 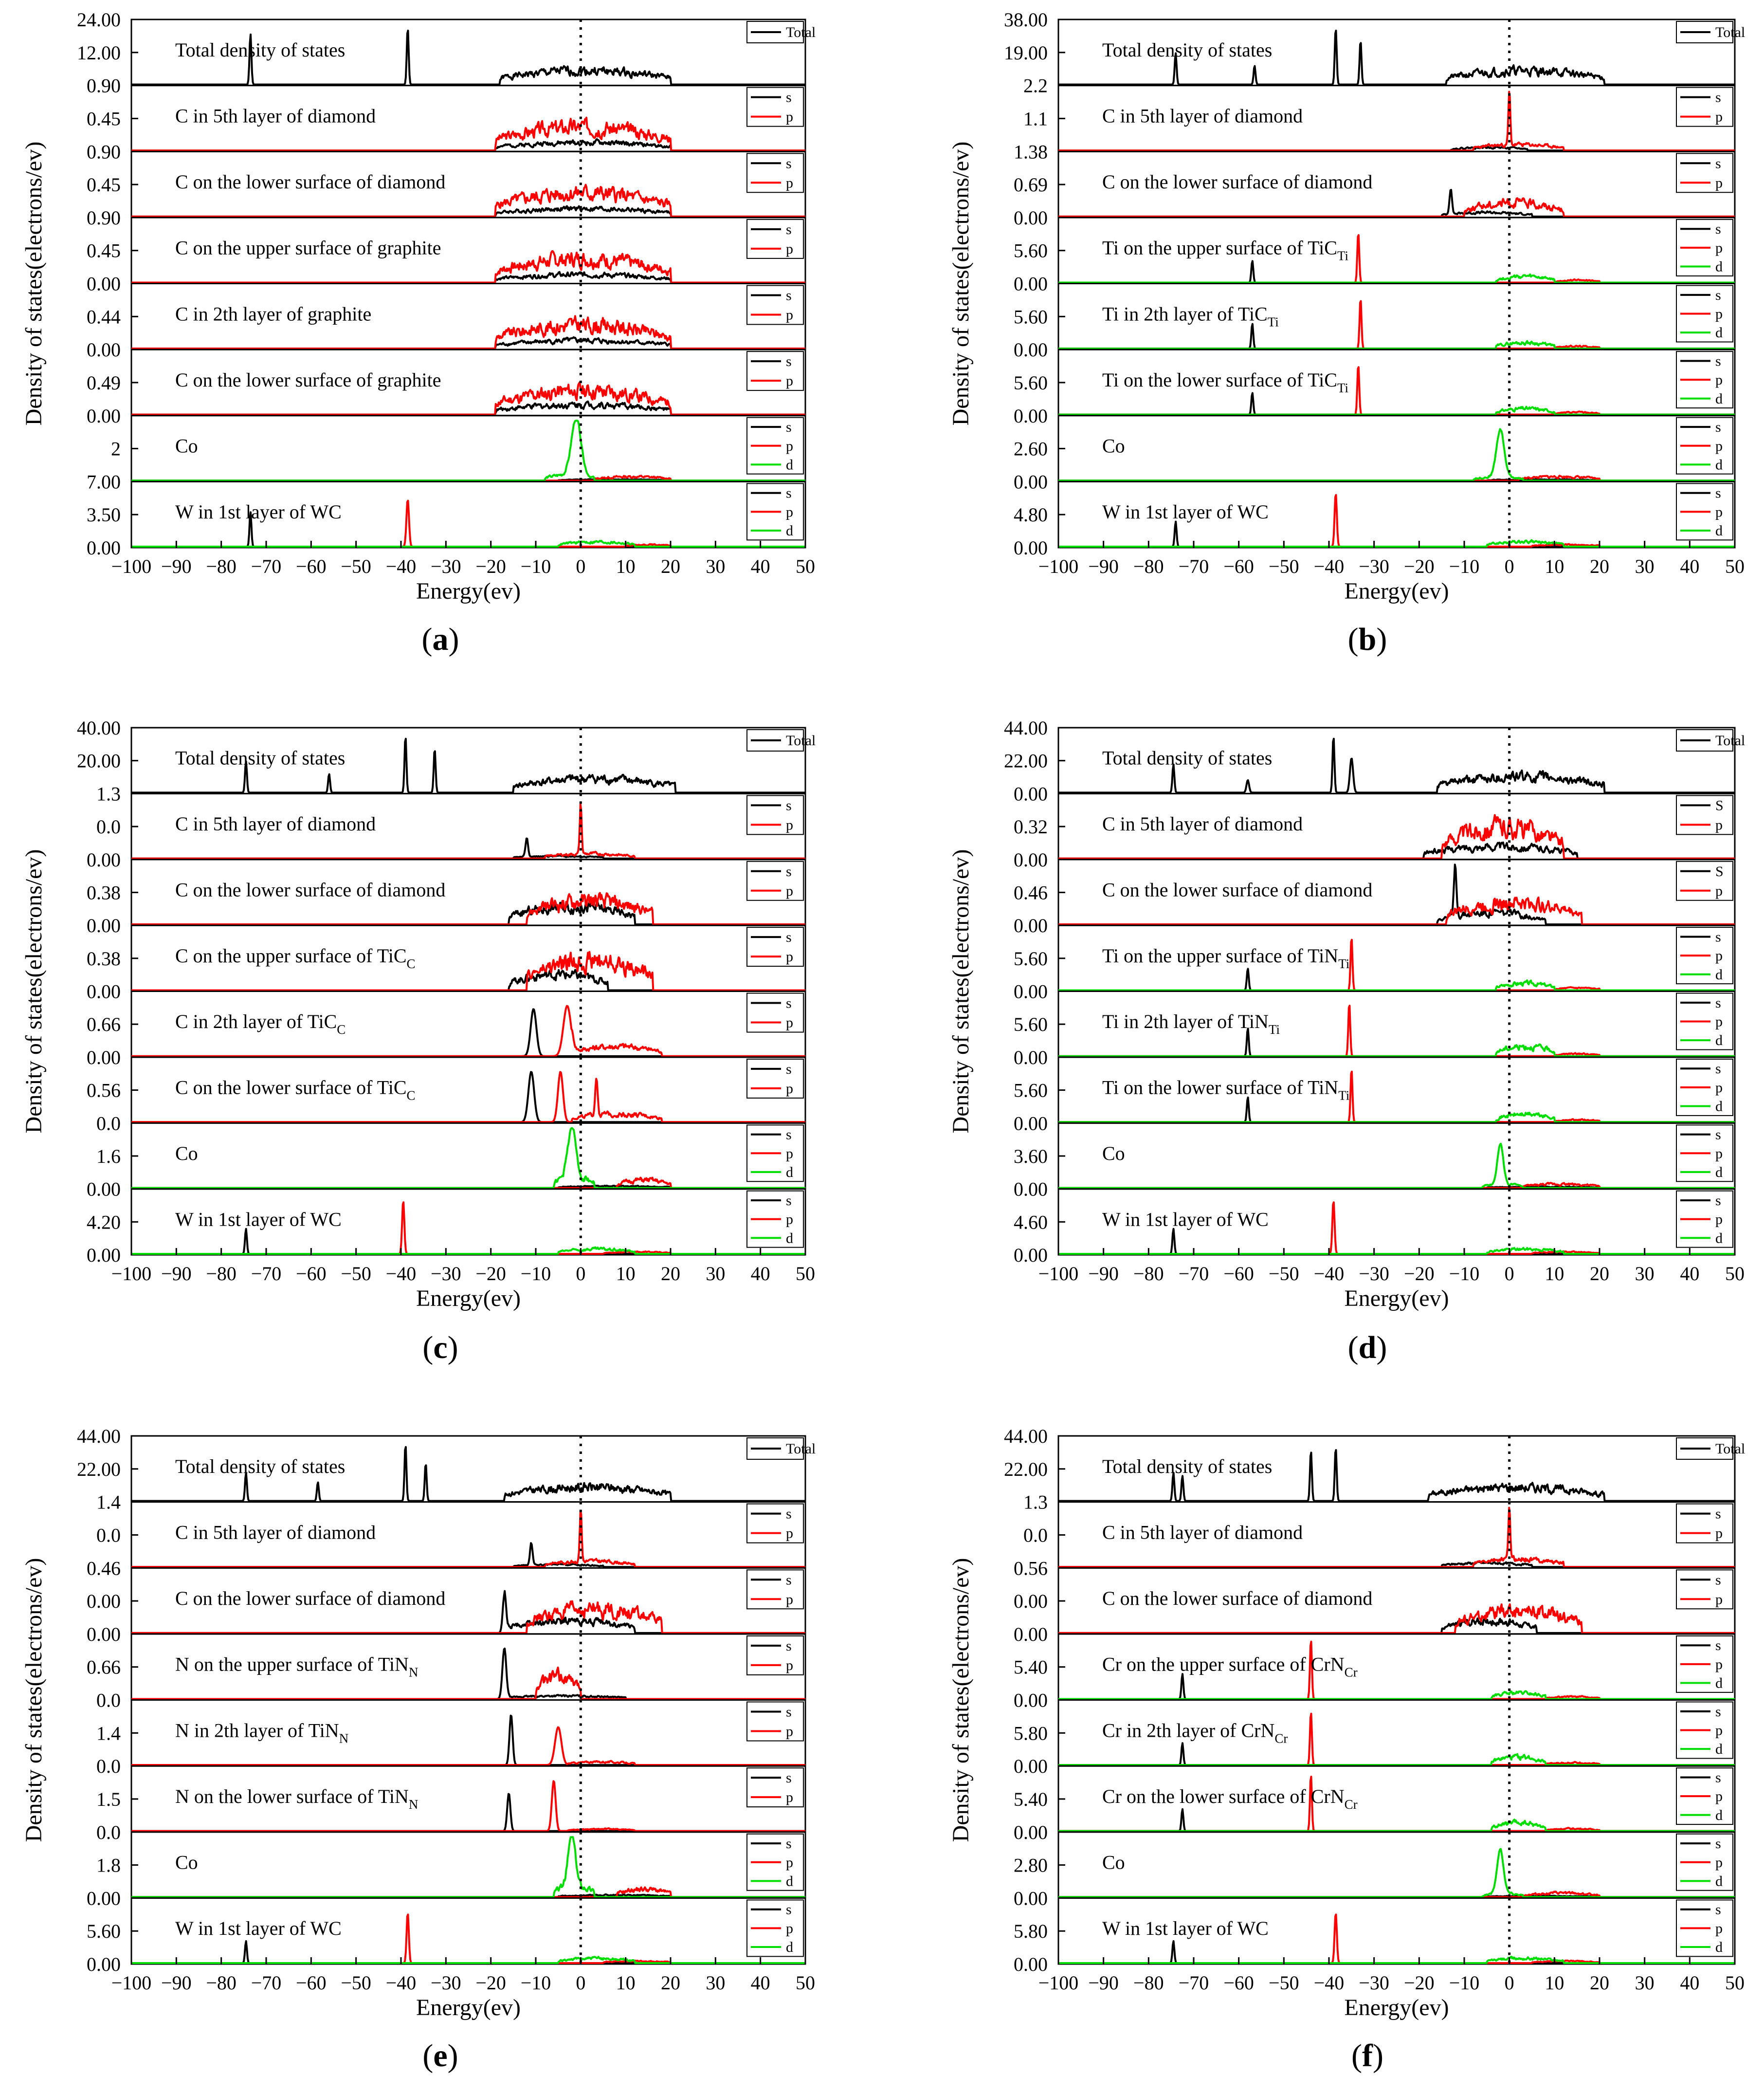 I want to click on y-tick-label: 1.8, so click(x=108, y=1866).